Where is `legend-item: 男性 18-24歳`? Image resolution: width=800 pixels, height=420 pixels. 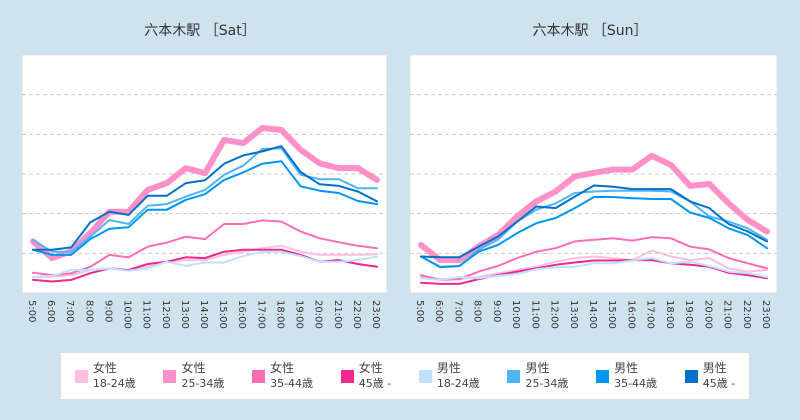
legend-item: 男性 18-24歳 is located at coordinates (449, 376).